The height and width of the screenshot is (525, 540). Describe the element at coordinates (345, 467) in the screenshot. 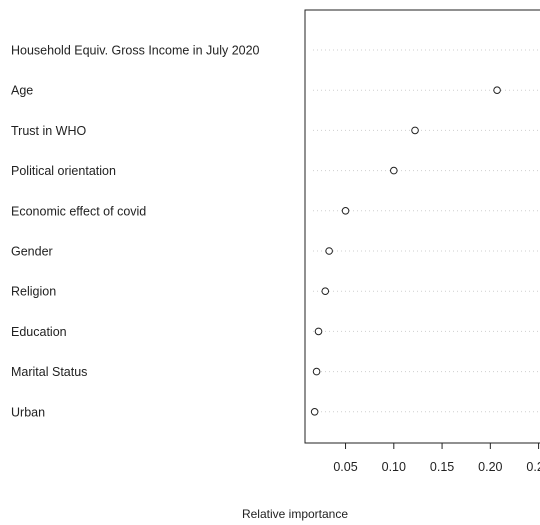

I see `x-tick-label: 0.05` at that location.